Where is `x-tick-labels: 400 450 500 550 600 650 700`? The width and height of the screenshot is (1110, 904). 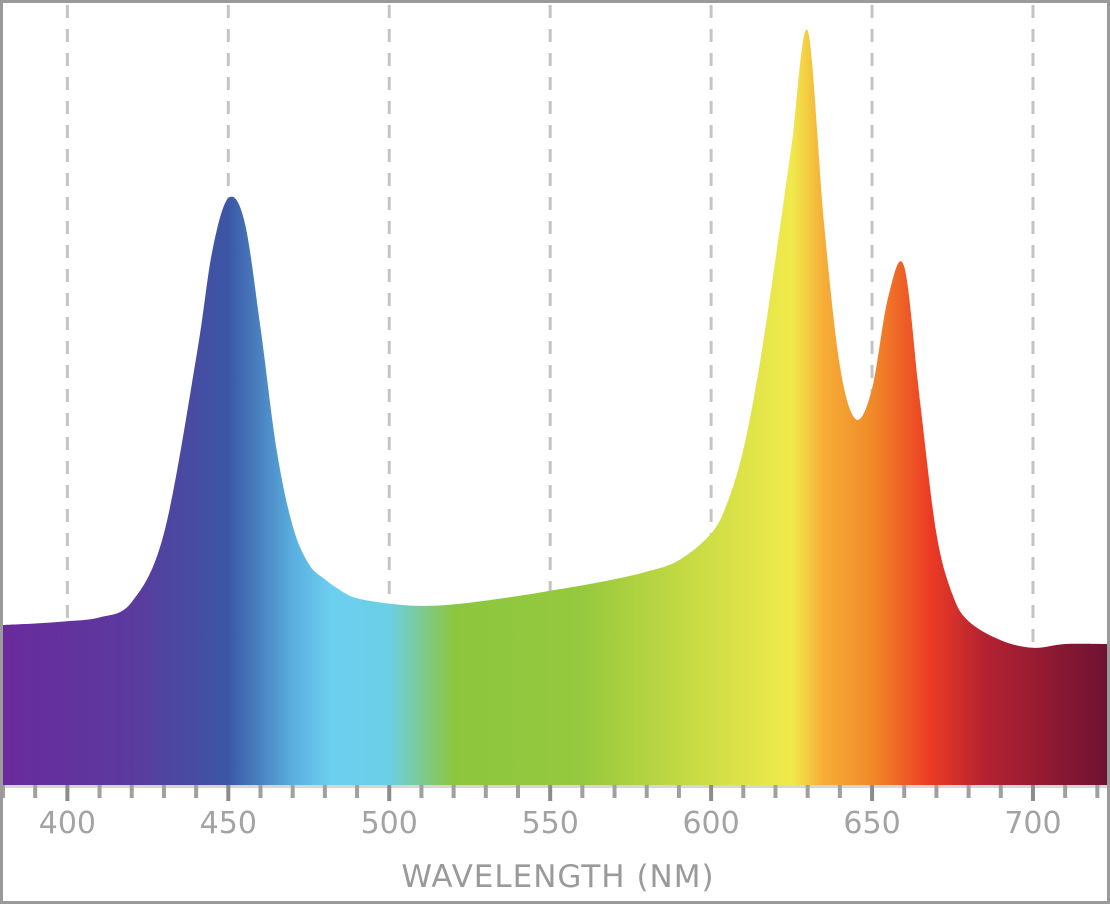
x-tick-labels: 400 450 500 550 600 650 700 is located at coordinates (550, 823).